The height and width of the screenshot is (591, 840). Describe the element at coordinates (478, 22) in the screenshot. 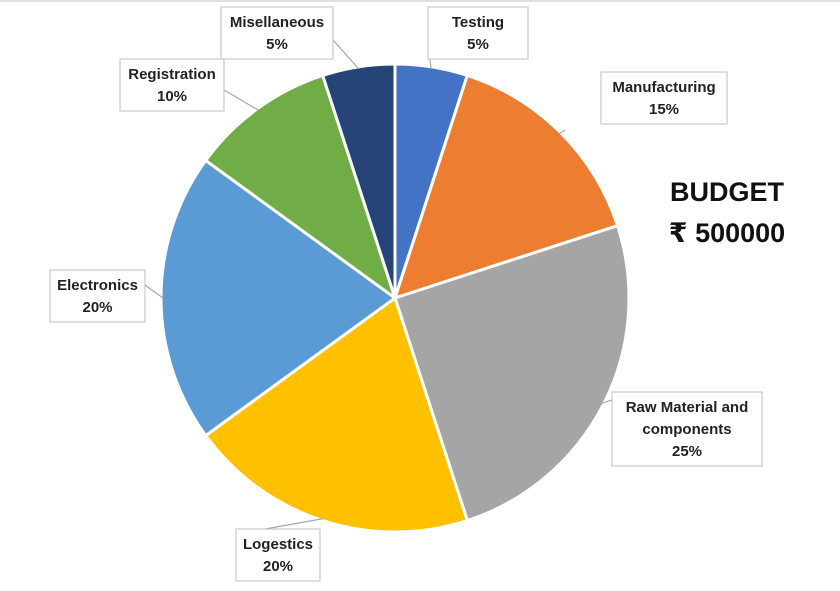

I see `data-label-category: Testing` at that location.